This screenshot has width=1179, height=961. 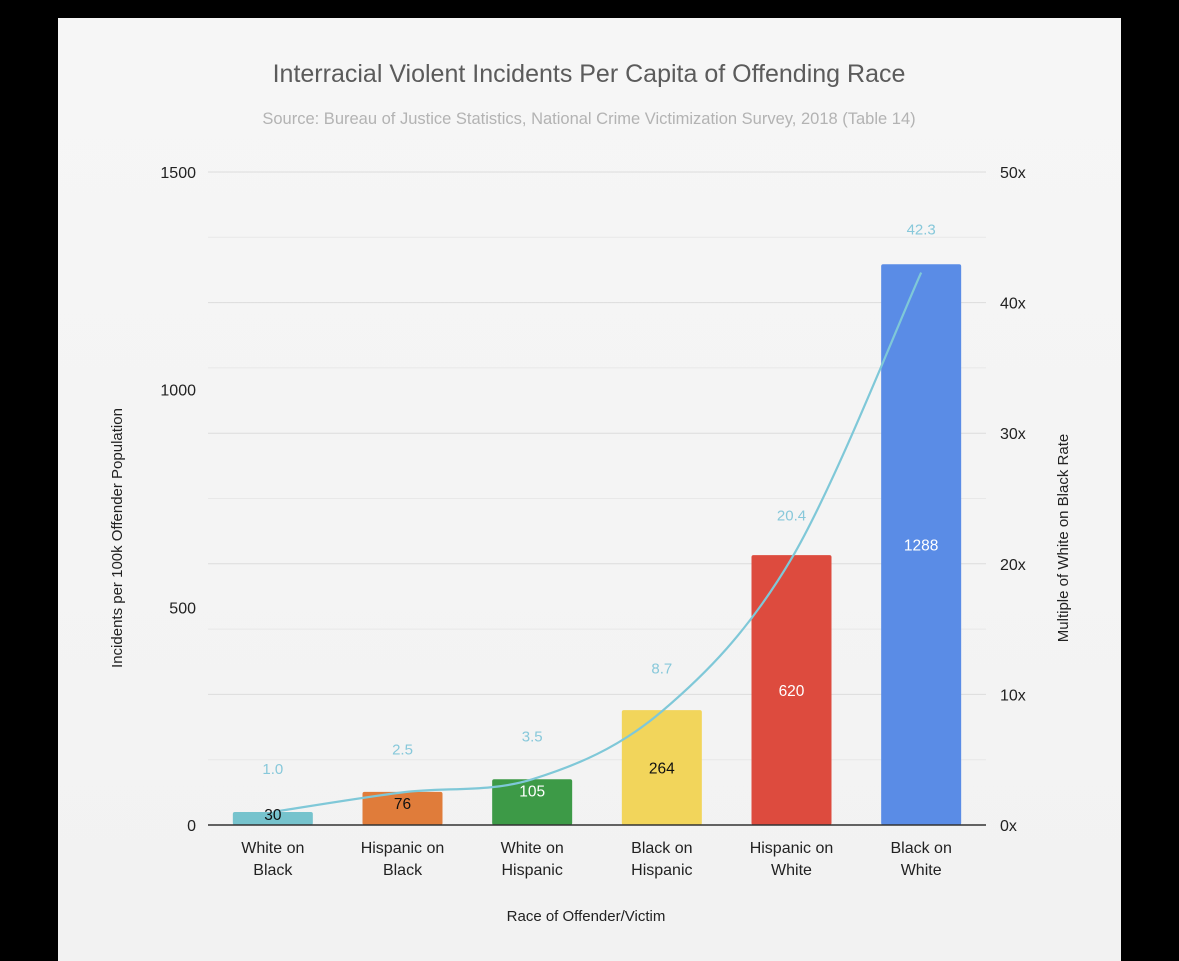 I want to click on y2-tick-label: 30x, so click(x=1013, y=434).